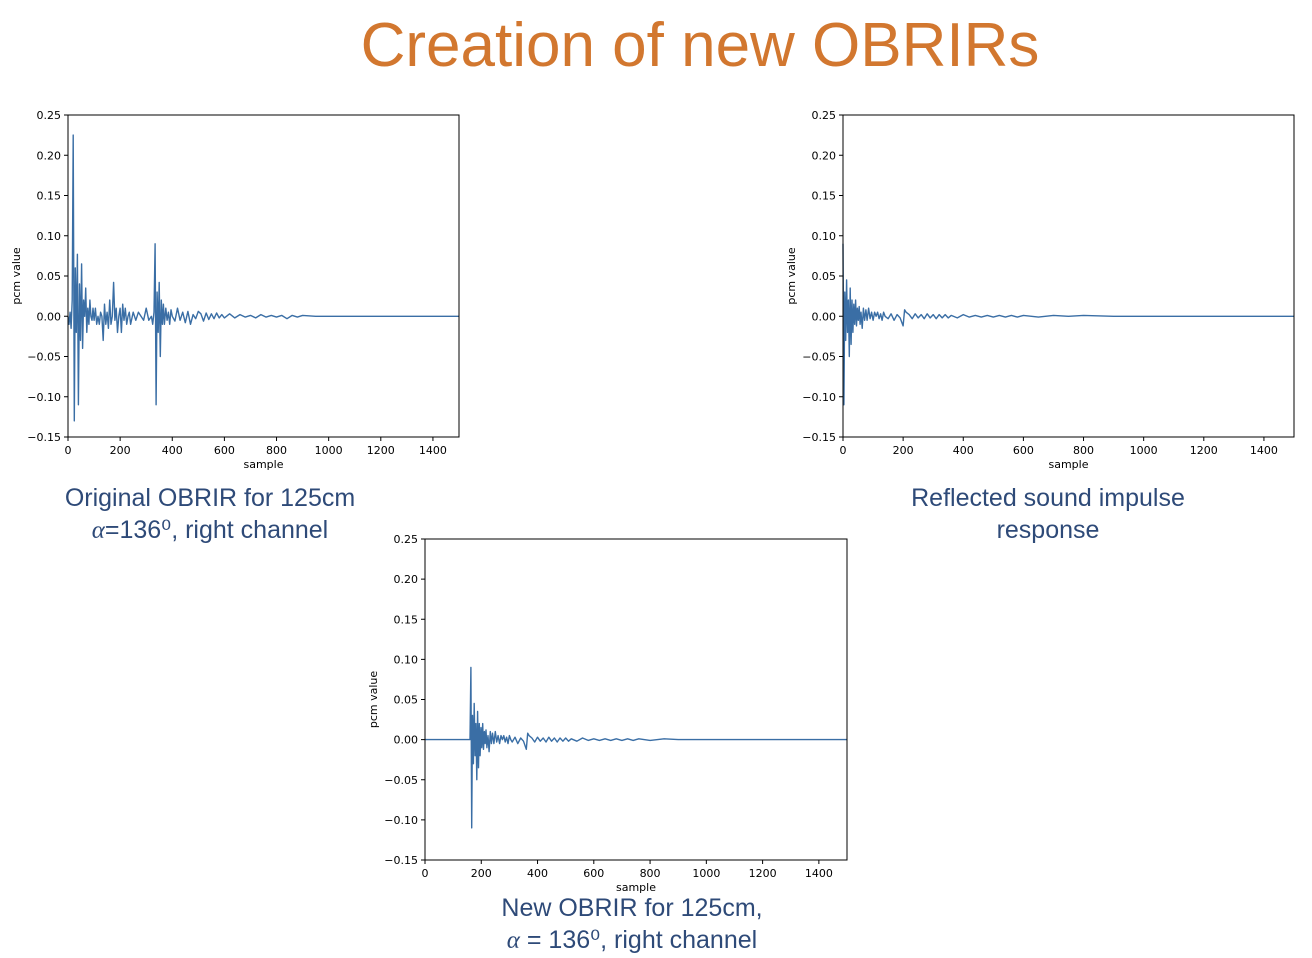 Image resolution: width=1312 pixels, height=958 pixels. What do you see at coordinates (1048, 498) in the screenshot?
I see `caption-reflected-line1: Reflected sound impulse` at bounding box center [1048, 498].